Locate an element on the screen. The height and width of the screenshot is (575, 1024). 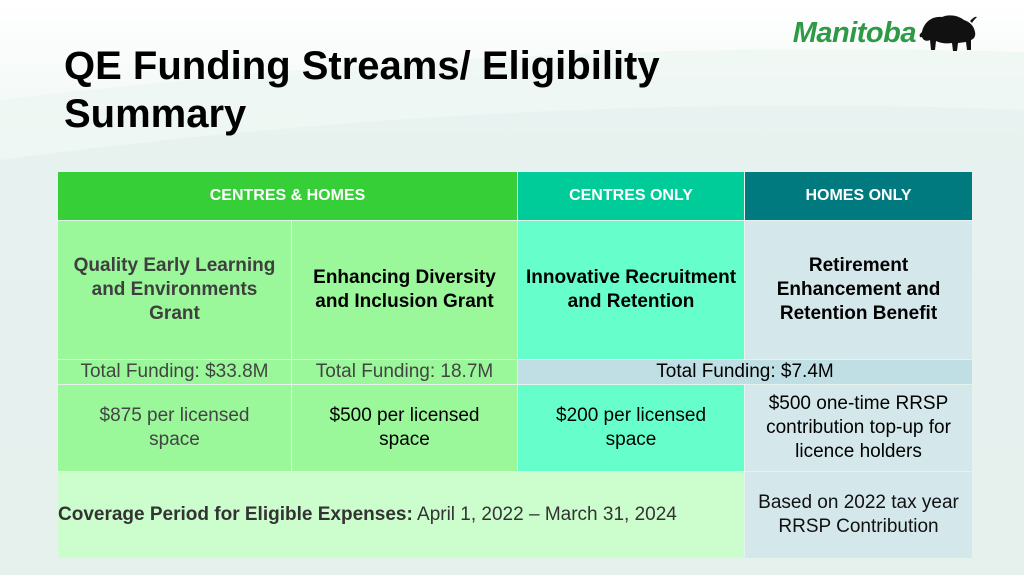
header-centres-homes: CENTRES & HOMES is located at coordinates (287, 196).